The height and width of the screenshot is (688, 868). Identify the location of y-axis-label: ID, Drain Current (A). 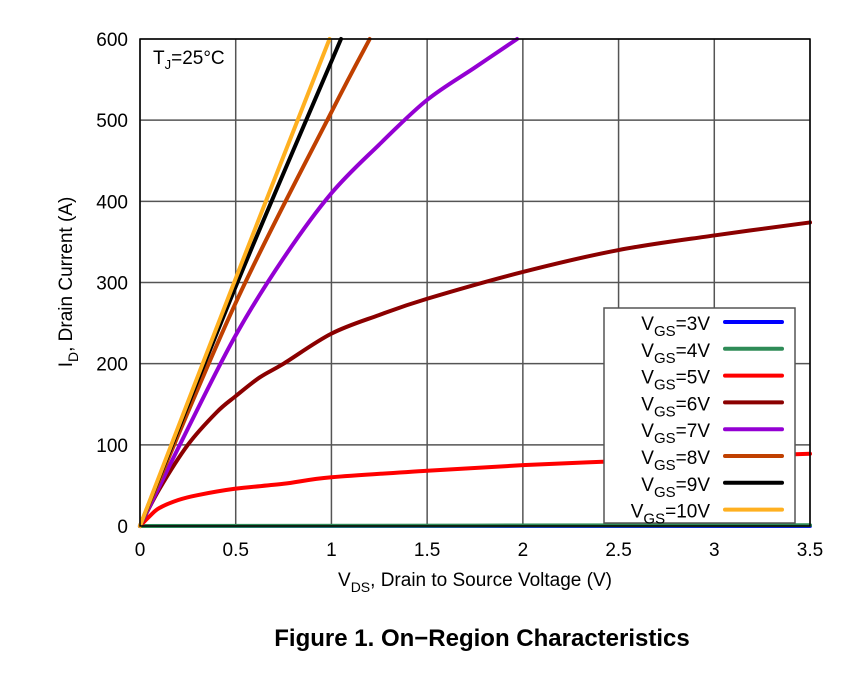
(68, 282).